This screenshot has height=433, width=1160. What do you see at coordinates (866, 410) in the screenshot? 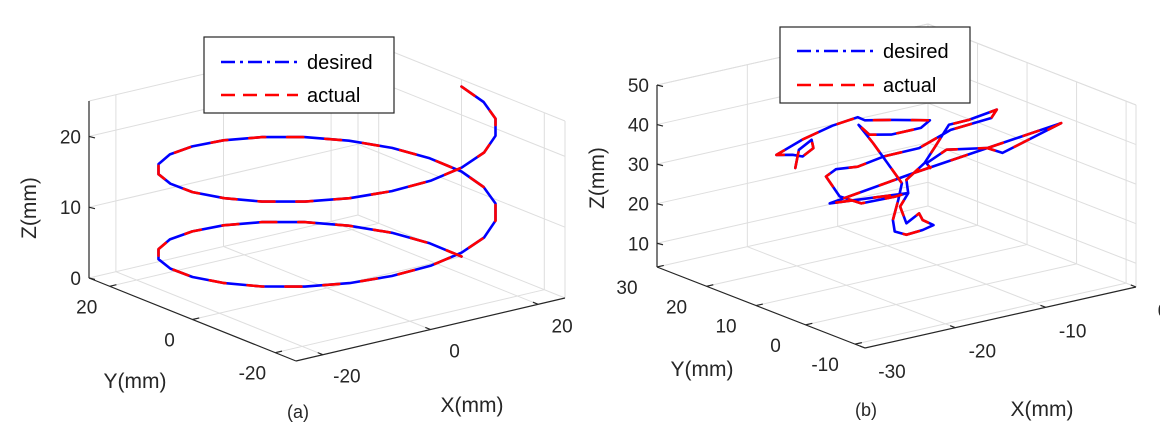
I see `panel-label-b: (b)` at bounding box center [866, 410].